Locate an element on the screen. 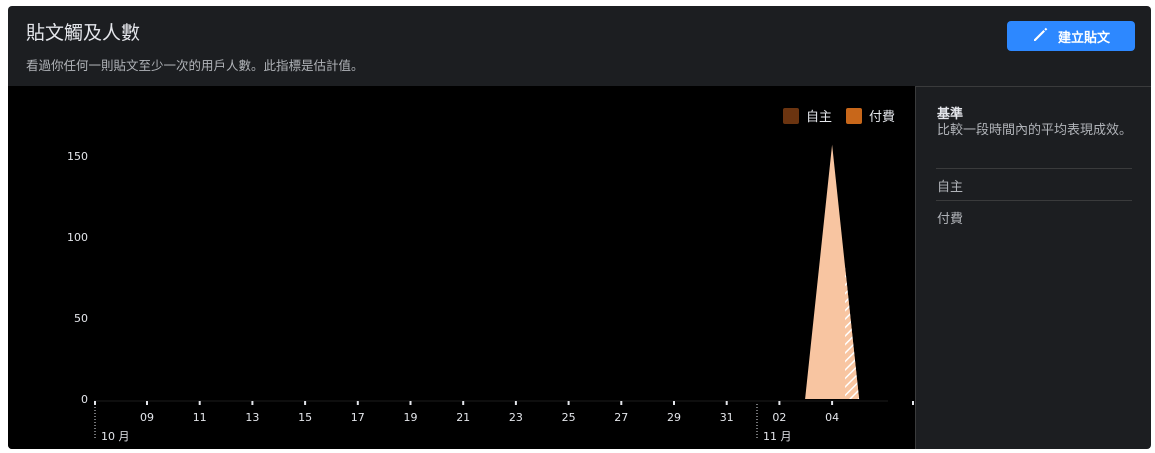  y-tick-label: 150 is located at coordinates (77, 156).